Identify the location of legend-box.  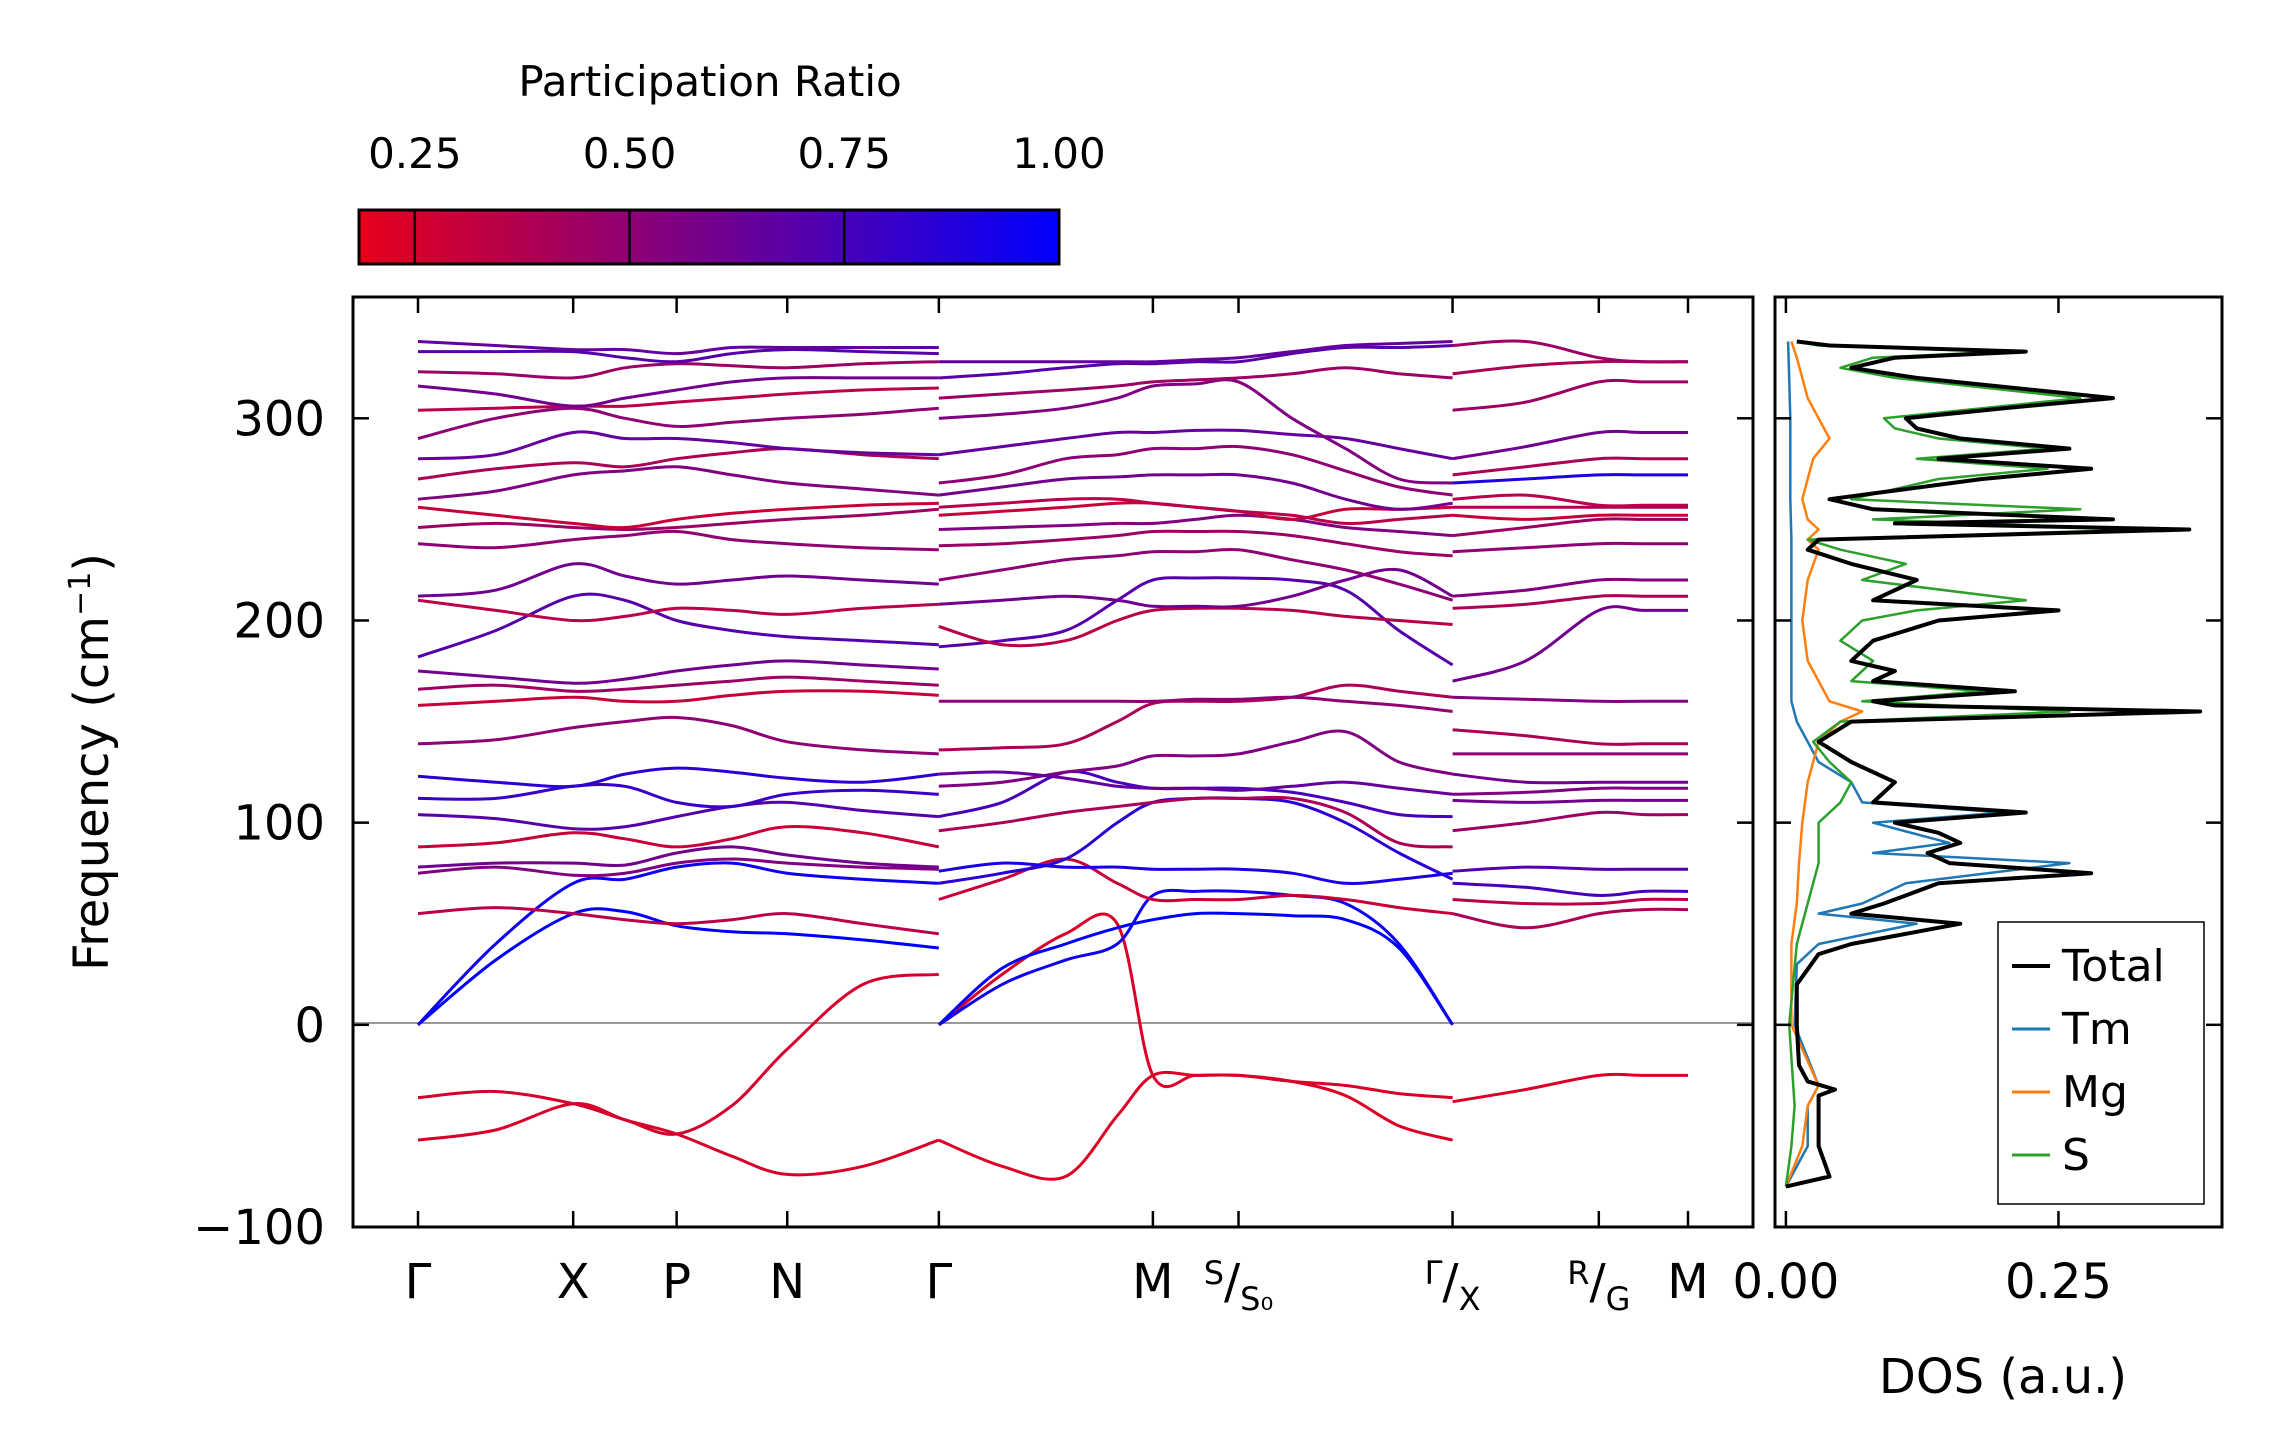
(2101, 1063).